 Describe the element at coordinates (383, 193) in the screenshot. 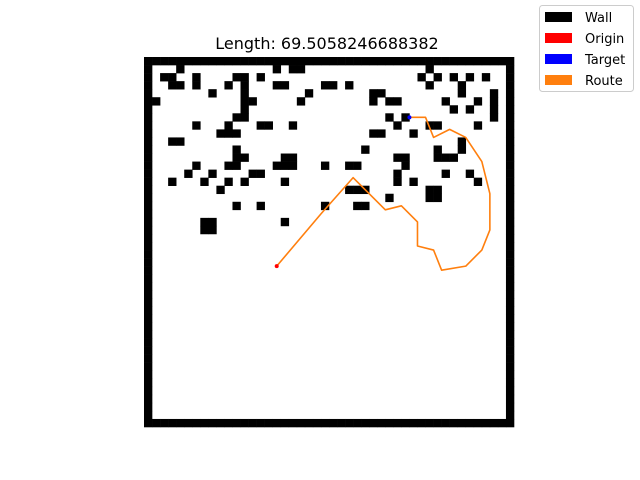

I see `route-line` at that location.